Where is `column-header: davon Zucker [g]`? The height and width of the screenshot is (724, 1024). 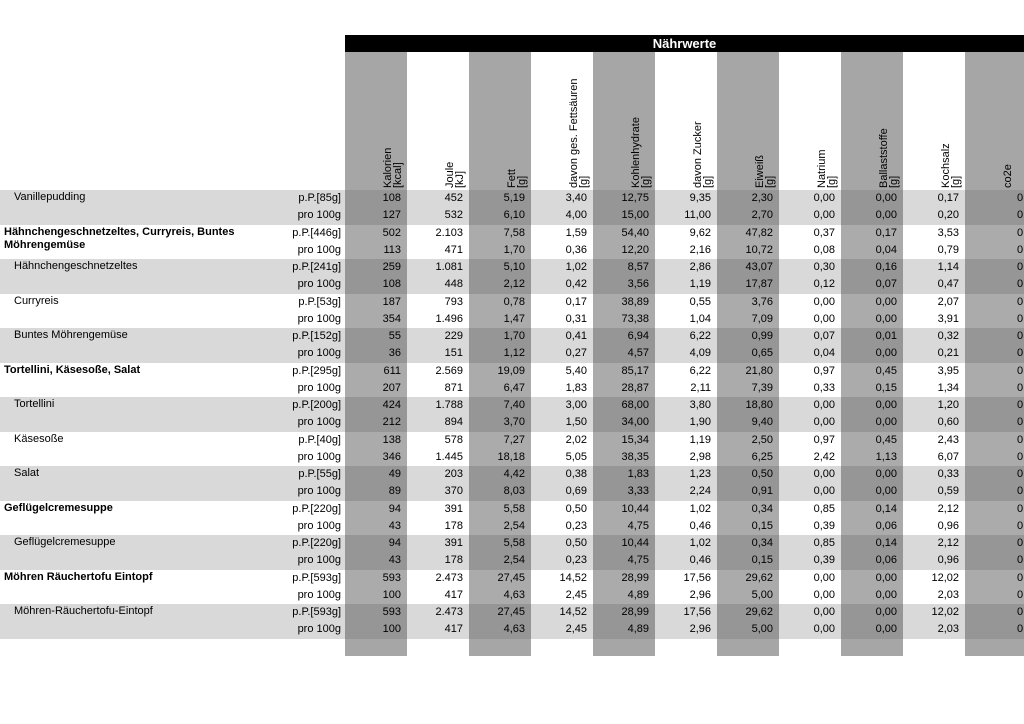 column-header: davon Zucker [g] is located at coordinates (703, 118).